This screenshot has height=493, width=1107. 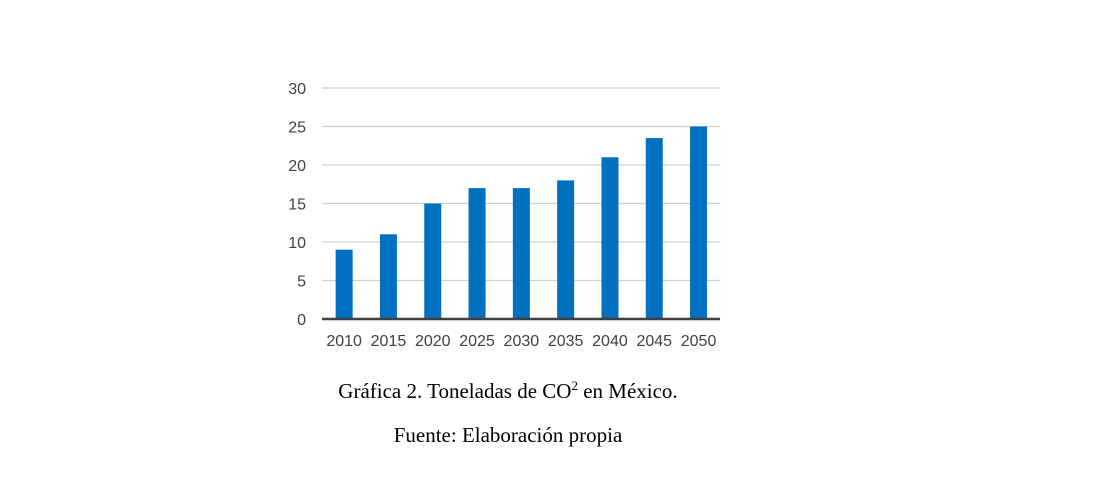 What do you see at coordinates (610, 341) in the screenshot?
I see `x-tick-label: 2040` at bounding box center [610, 341].